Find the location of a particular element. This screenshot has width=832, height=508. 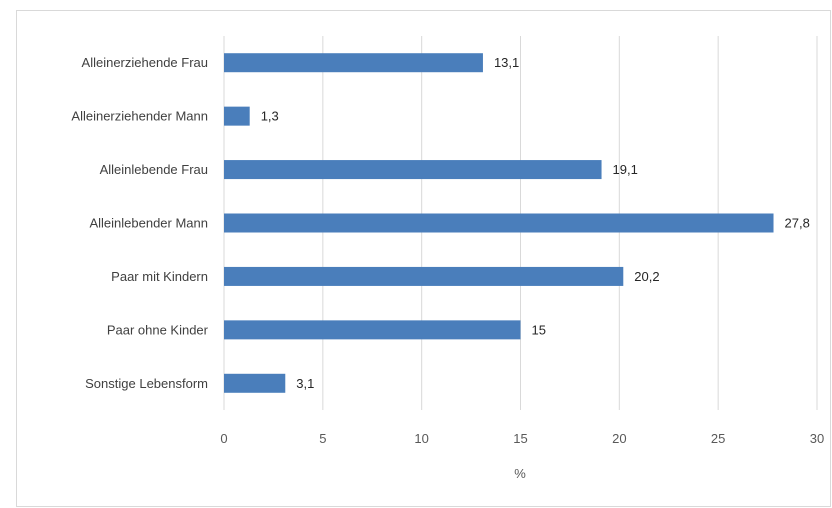

data-label: 13,1 is located at coordinates (506, 62).